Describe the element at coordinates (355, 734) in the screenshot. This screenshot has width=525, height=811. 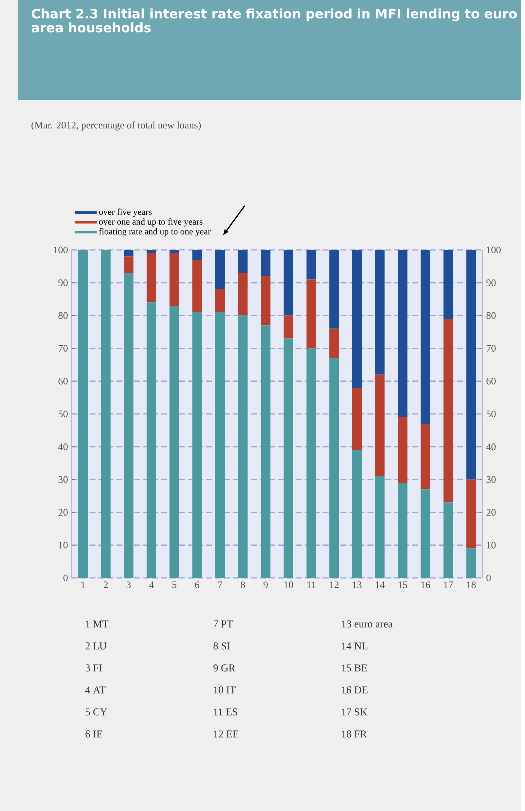
I see `text: 18 FR` at that location.